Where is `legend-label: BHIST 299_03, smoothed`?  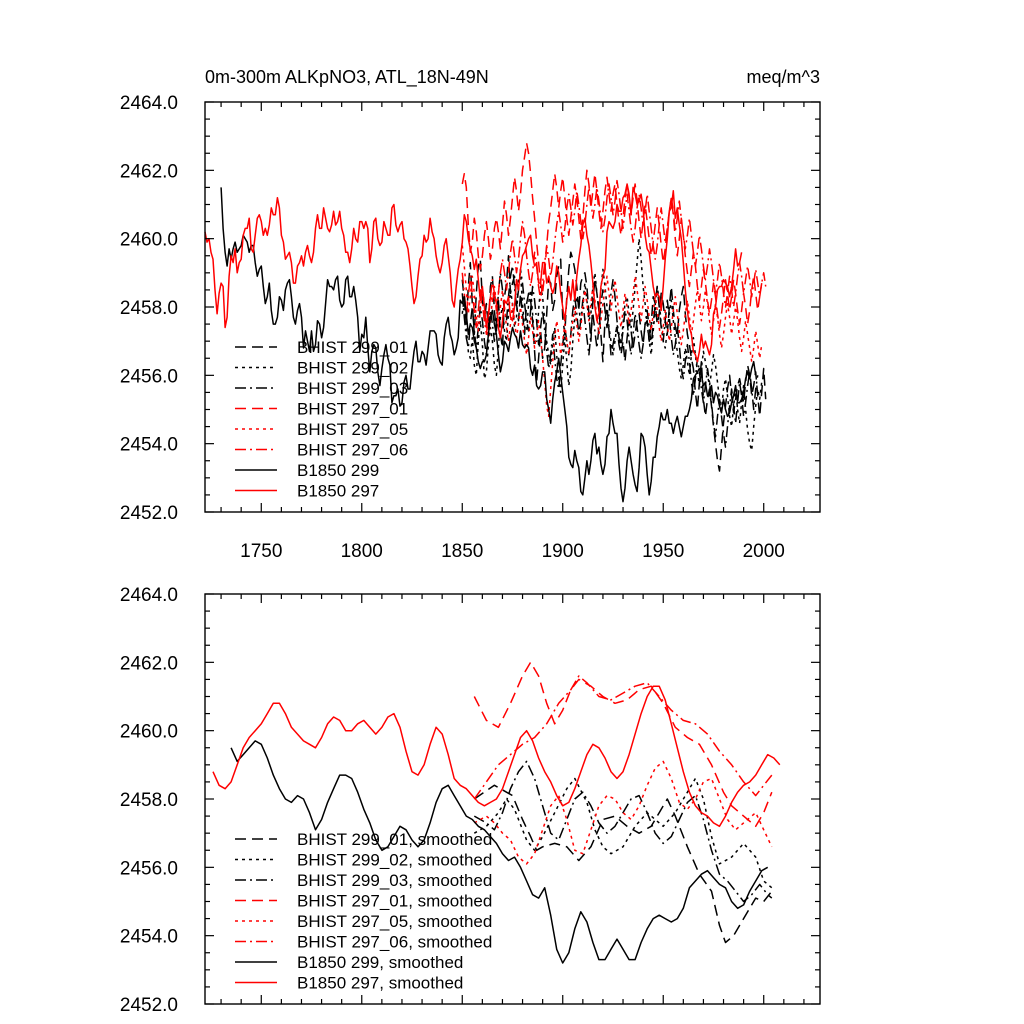
legend-label: BHIST 299_03, smoothed is located at coordinates (394, 880).